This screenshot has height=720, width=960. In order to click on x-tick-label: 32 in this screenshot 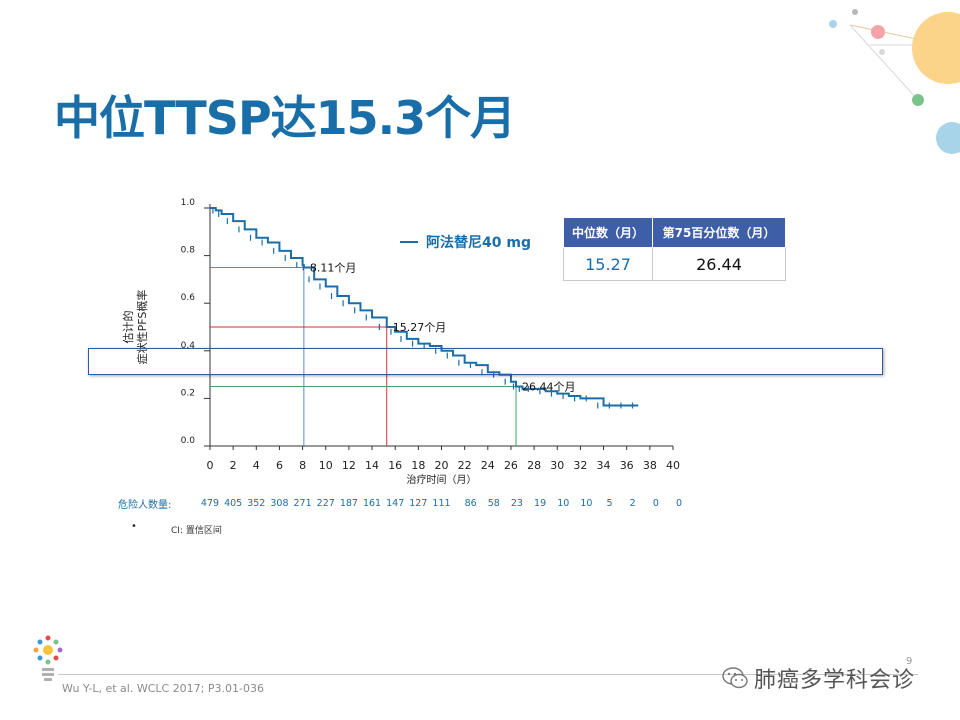, I will do `click(580, 465)`.